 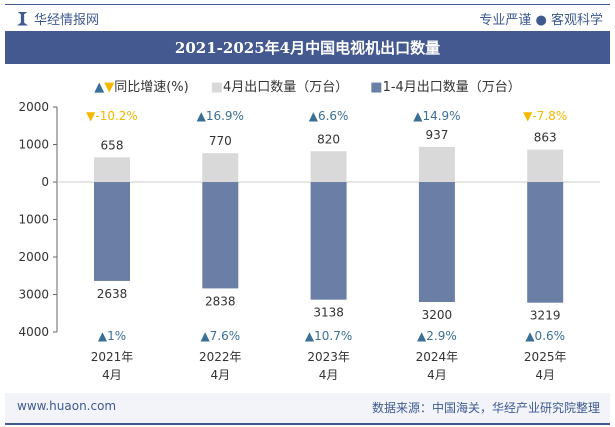 I want to click on x-tick-label: 2025年, so click(x=545, y=357).